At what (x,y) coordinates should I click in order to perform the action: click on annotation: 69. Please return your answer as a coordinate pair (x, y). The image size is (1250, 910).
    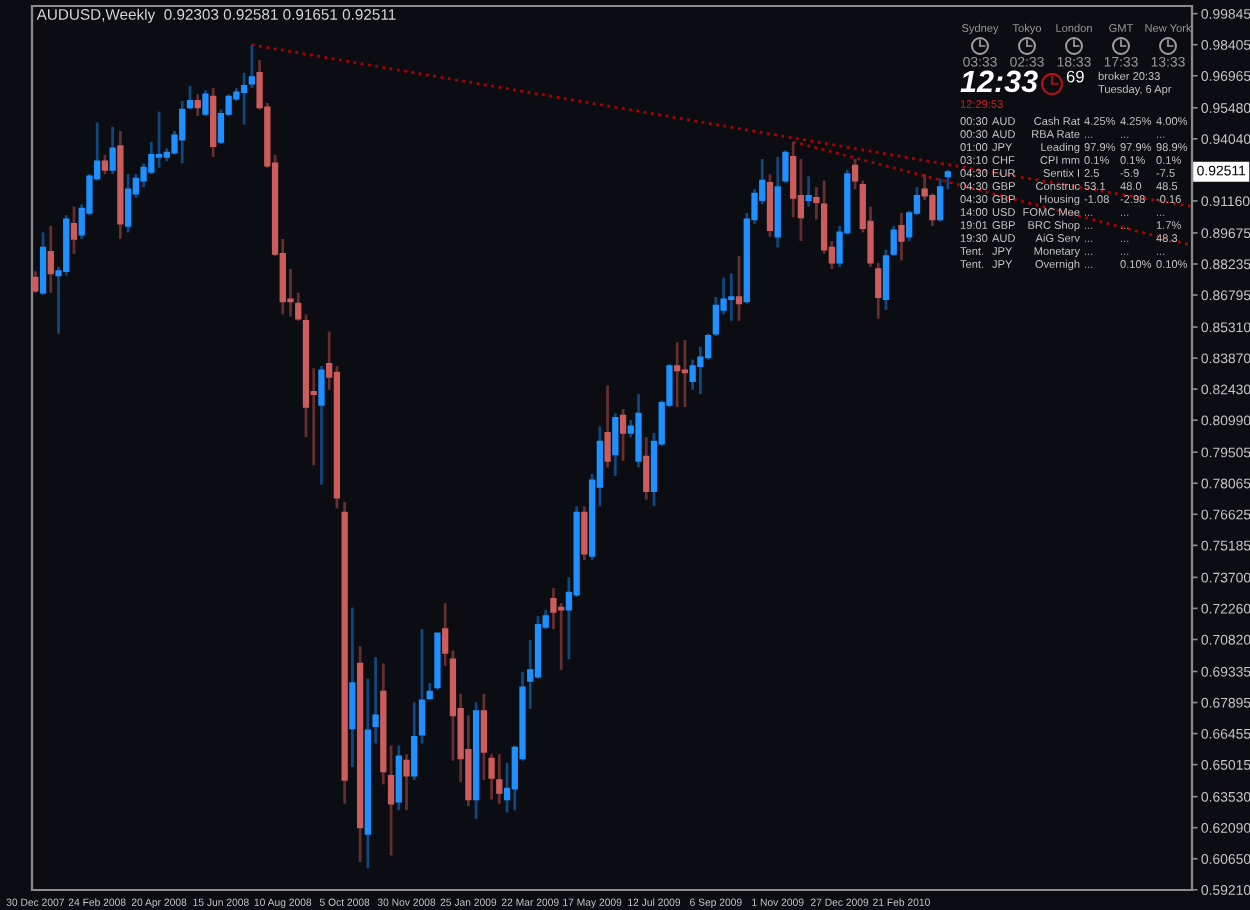
    Looking at the image, I should click on (1075, 76).